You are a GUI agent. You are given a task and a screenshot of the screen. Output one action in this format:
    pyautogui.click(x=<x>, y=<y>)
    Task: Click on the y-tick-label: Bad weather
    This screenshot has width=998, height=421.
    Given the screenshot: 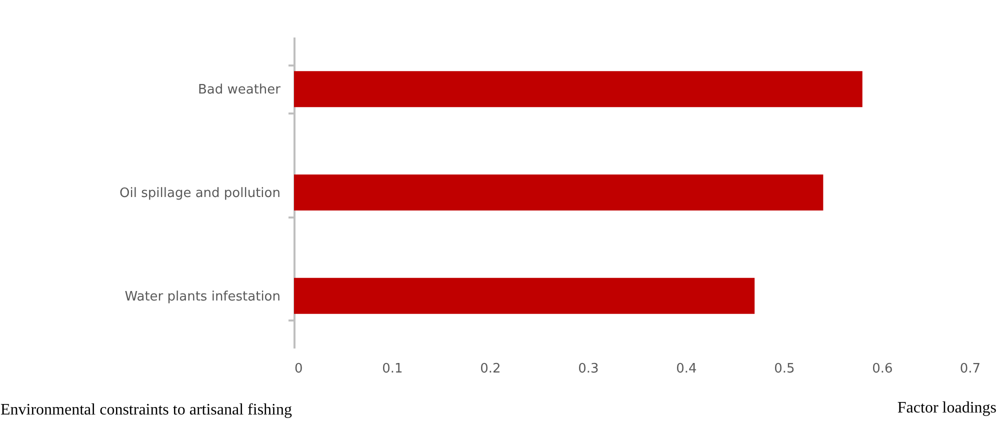 What is the action you would take?
    pyautogui.click(x=240, y=90)
    